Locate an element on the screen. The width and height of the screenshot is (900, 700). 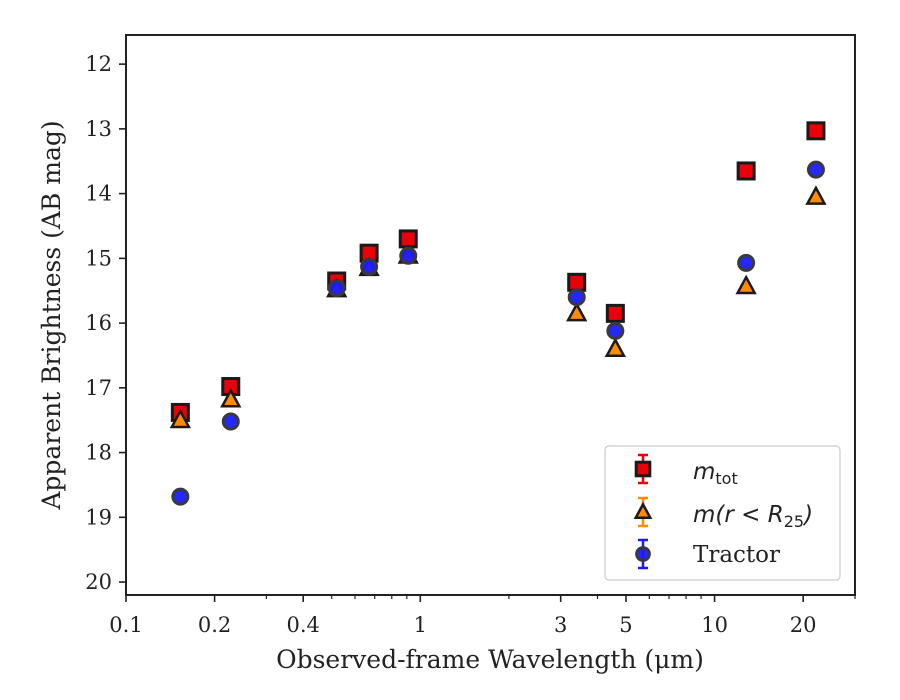
legend-marker-m-tot is located at coordinates (643, 469).